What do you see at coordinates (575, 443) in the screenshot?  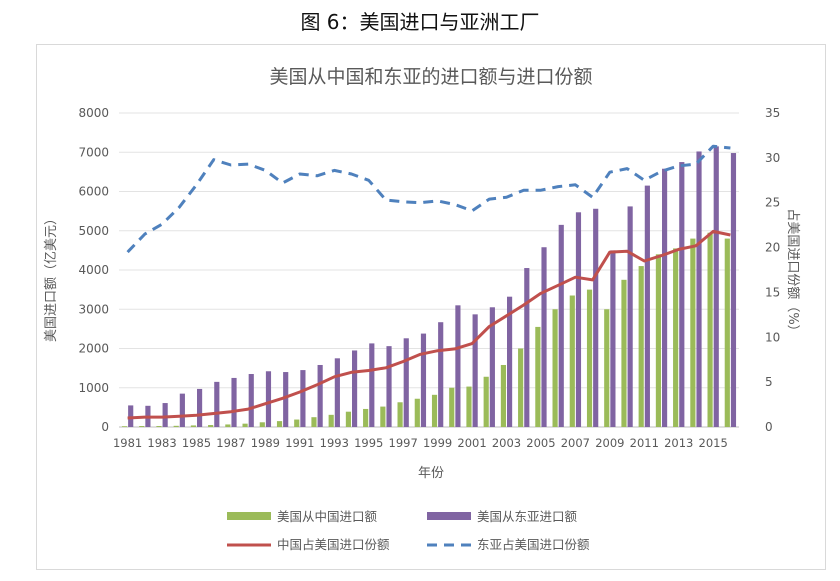 I see `x-tick-label: 2007` at bounding box center [575, 443].